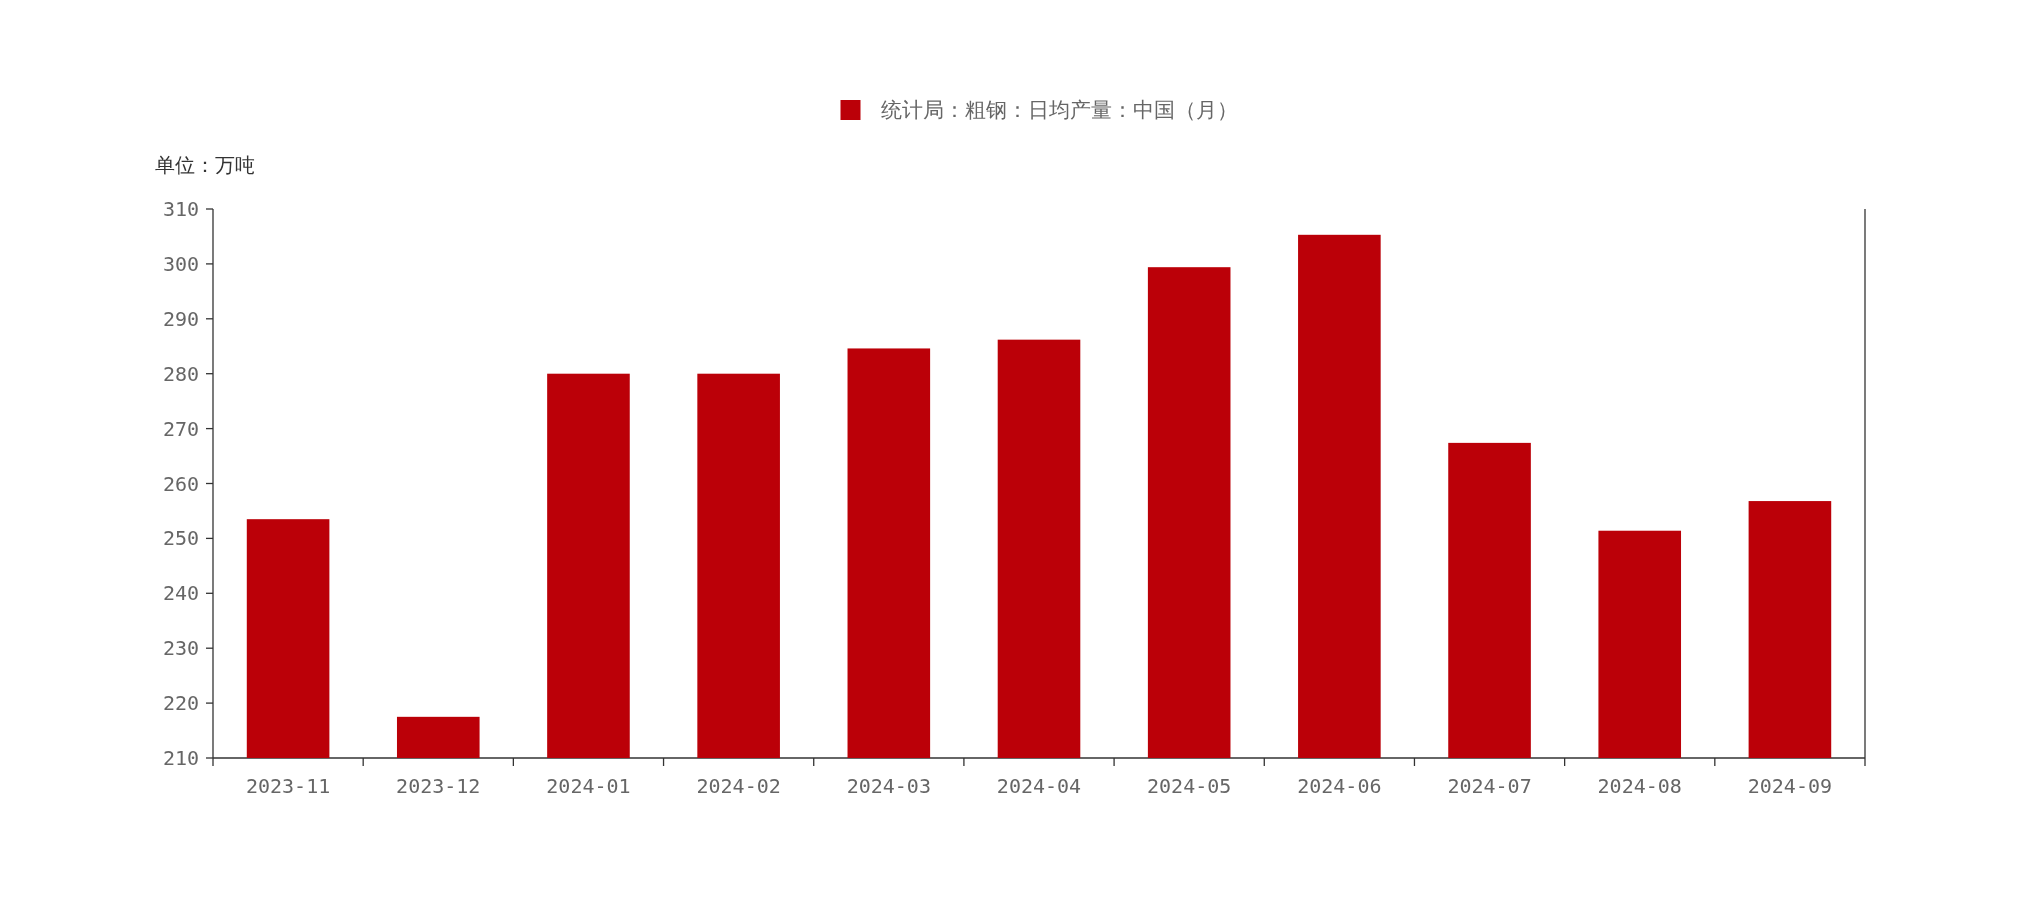 This screenshot has height=918, width=2024. I want to click on y-tick-label: 240, so click(180, 593).